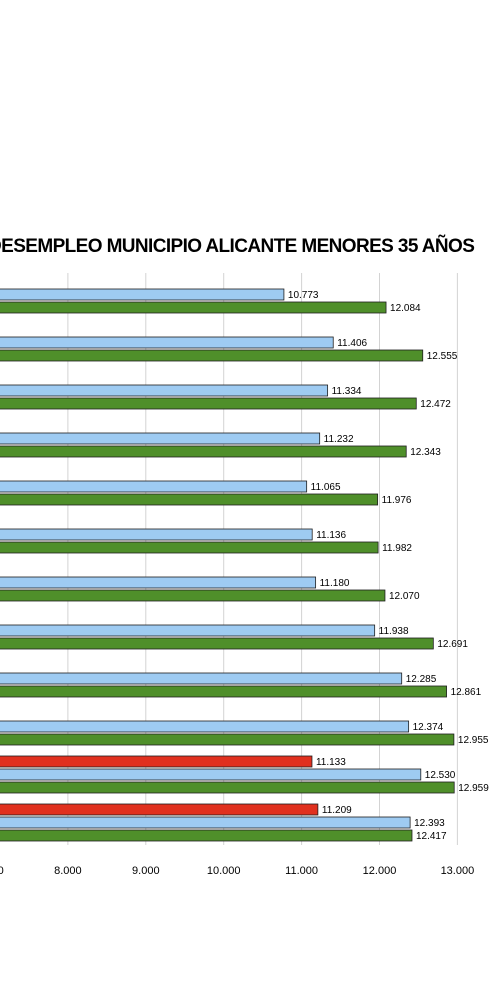  Describe the element at coordinates (326, 487) in the screenshot. I see `data-label: 11.065` at that location.